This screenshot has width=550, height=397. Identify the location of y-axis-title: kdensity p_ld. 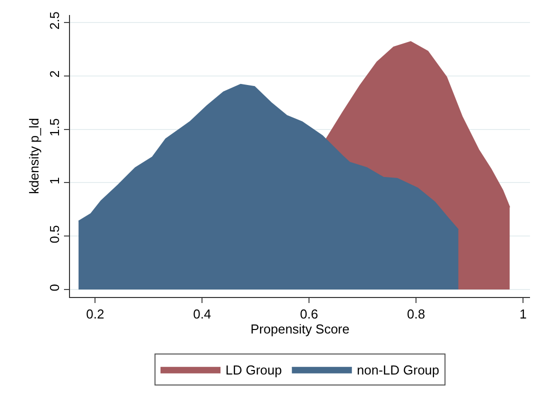
(34, 156).